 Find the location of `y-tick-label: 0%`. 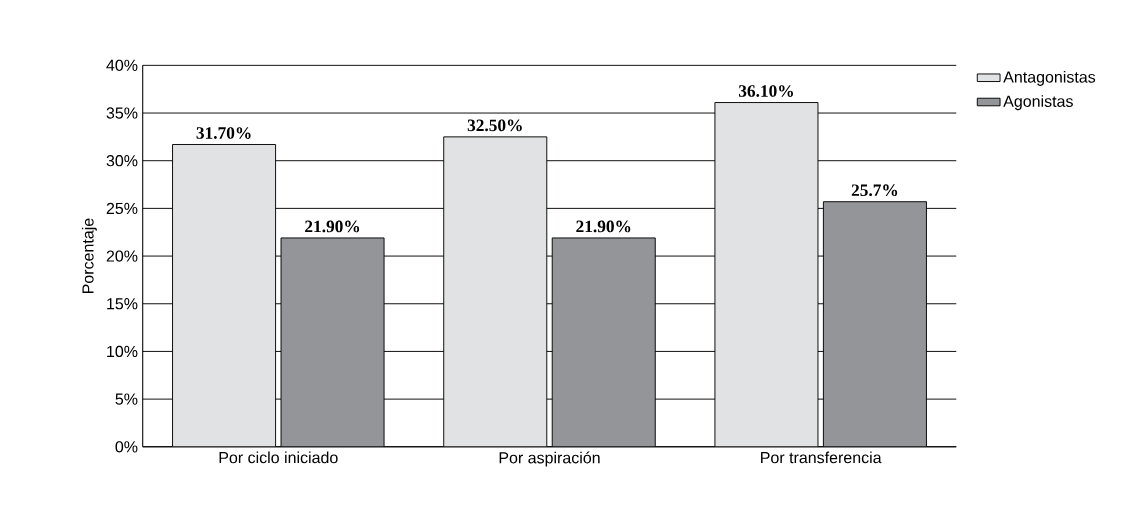

y-tick-label: 0% is located at coordinates (126, 446).